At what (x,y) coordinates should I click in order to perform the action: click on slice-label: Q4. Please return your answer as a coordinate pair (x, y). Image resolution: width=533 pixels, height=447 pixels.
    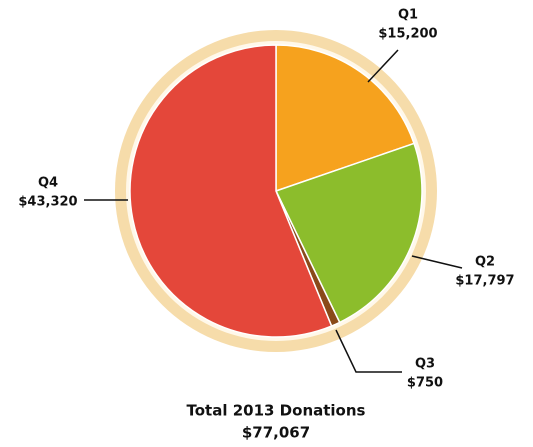
    Looking at the image, I should click on (48, 183).